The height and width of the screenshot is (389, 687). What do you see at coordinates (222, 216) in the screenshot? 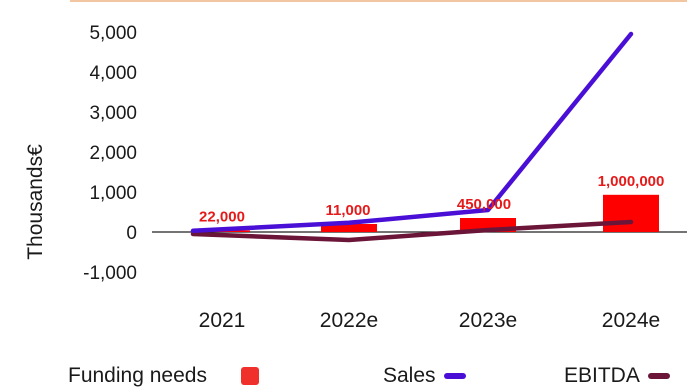
I see `bar-data-label: 22,000` at bounding box center [222, 216].